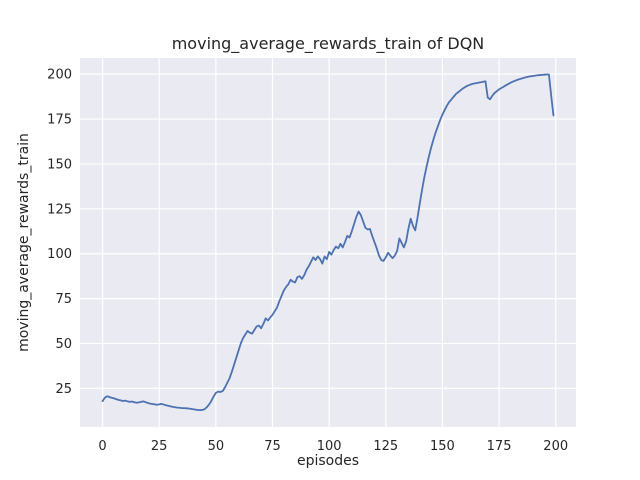 Image resolution: width=640 pixels, height=480 pixels. Describe the element at coordinates (328, 461) in the screenshot. I see `x-axis-label: episodes` at that location.